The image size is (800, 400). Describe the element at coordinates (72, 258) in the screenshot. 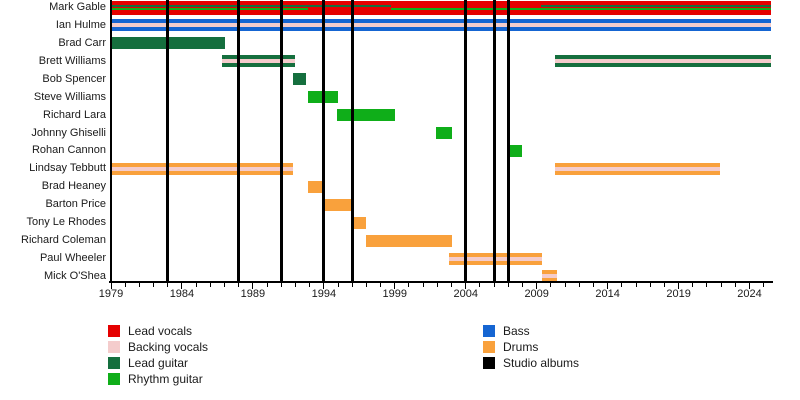

I see `member-label: Paul Wheeler` at that location.